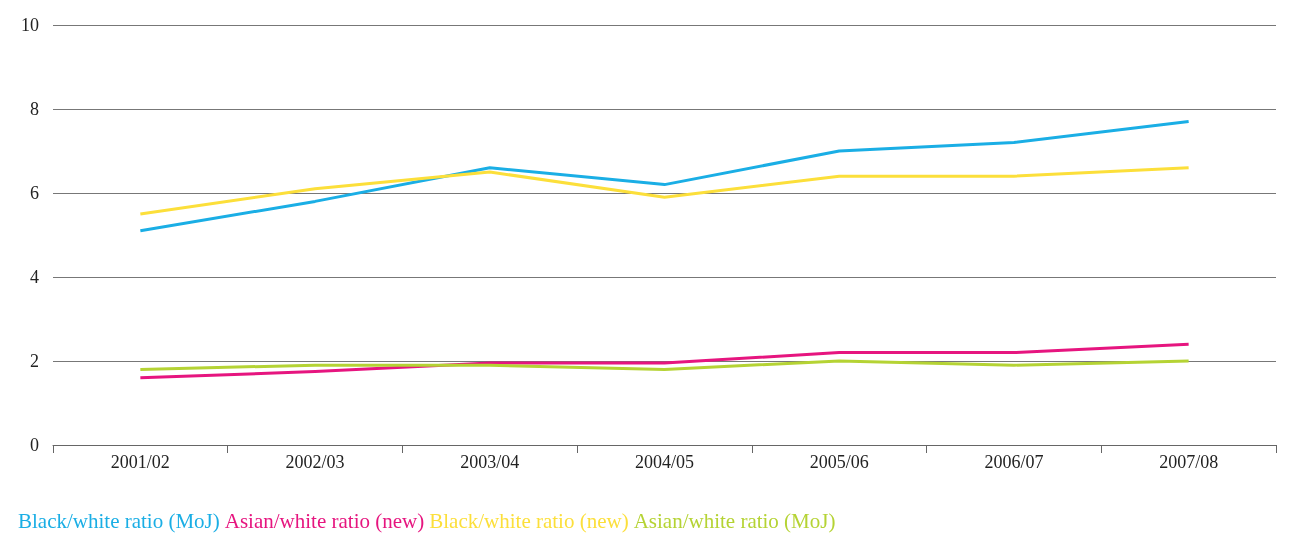  What do you see at coordinates (140, 462) in the screenshot?
I see `x-tick-label: 2001/02` at bounding box center [140, 462].